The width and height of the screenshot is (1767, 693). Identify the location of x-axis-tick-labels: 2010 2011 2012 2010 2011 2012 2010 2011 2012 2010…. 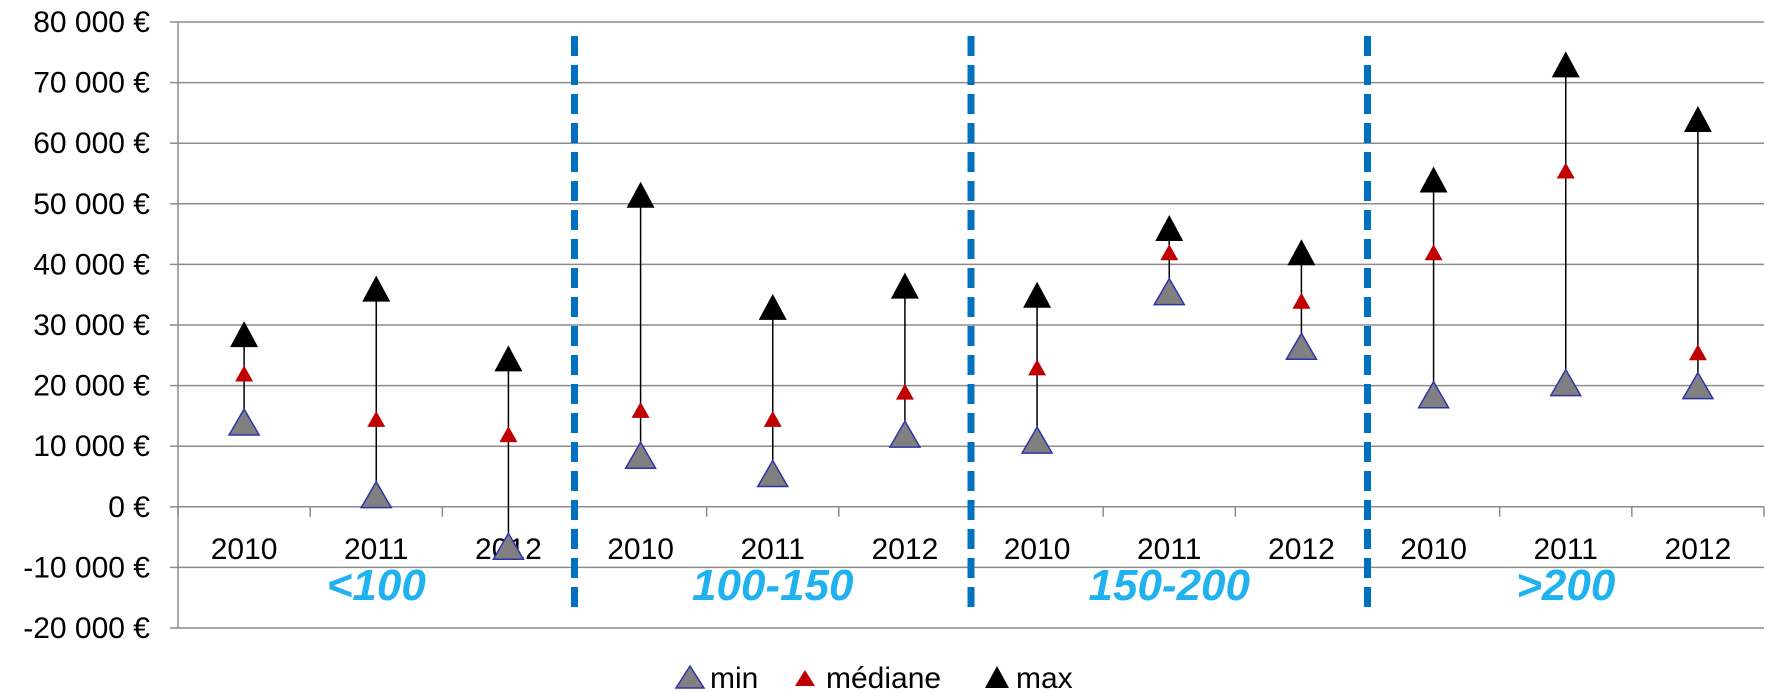
(971, 549).